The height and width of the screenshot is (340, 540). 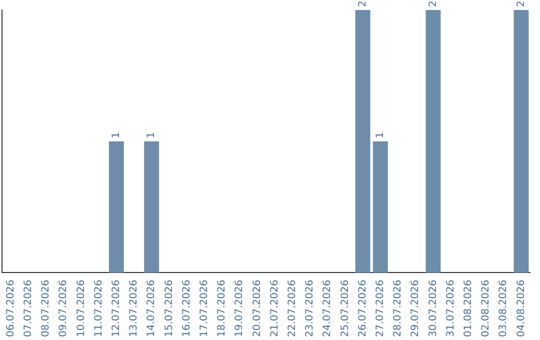 What do you see at coordinates (186, 309) in the screenshot?
I see `x-tick-label: 16.07.2026` at bounding box center [186, 309].